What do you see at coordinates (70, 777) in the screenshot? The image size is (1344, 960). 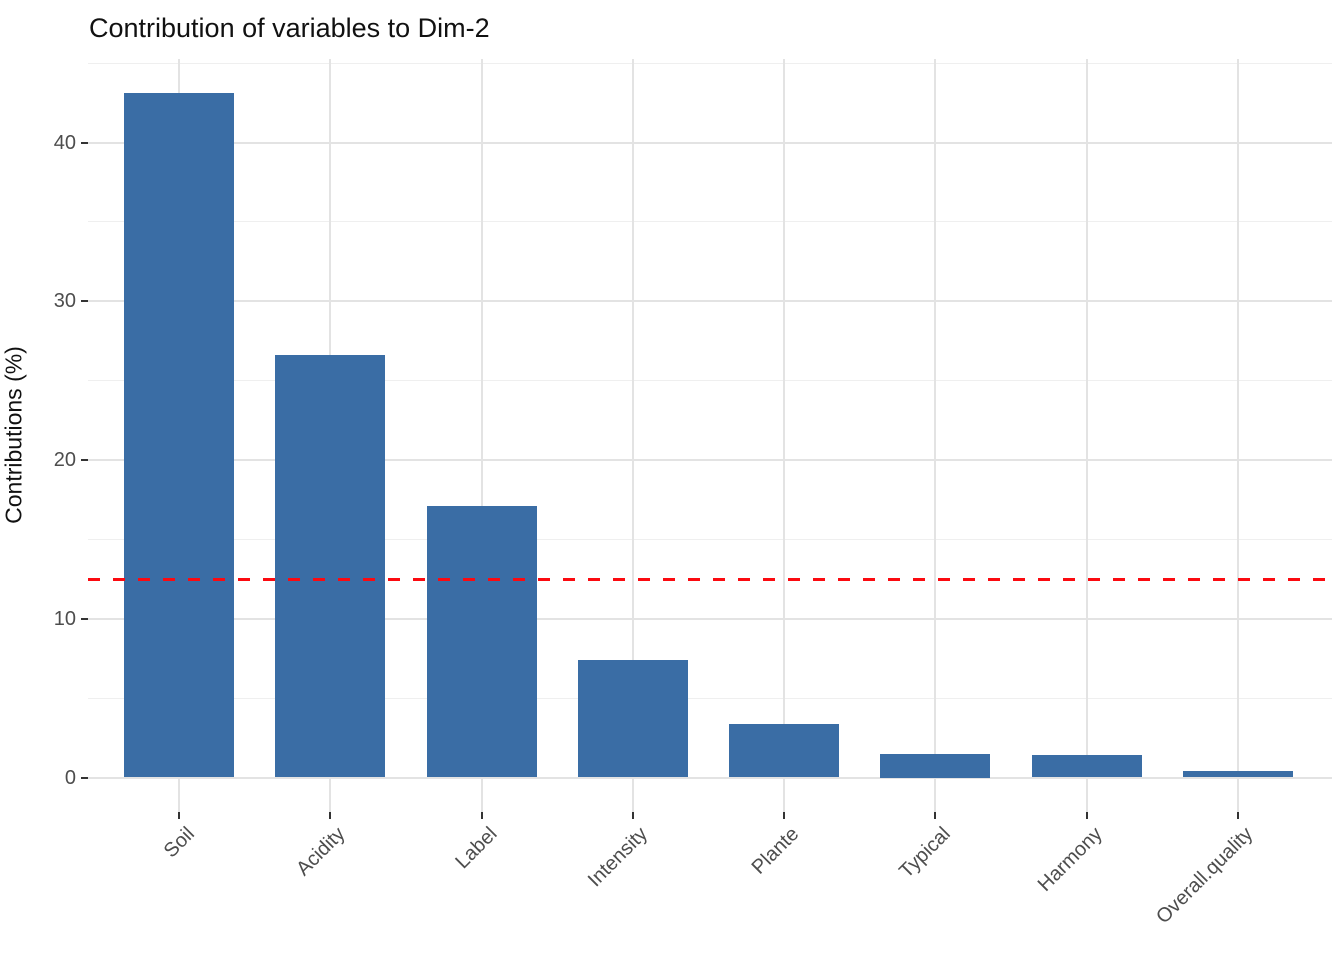 I see `y-tick-label: 0` at bounding box center [70, 777].